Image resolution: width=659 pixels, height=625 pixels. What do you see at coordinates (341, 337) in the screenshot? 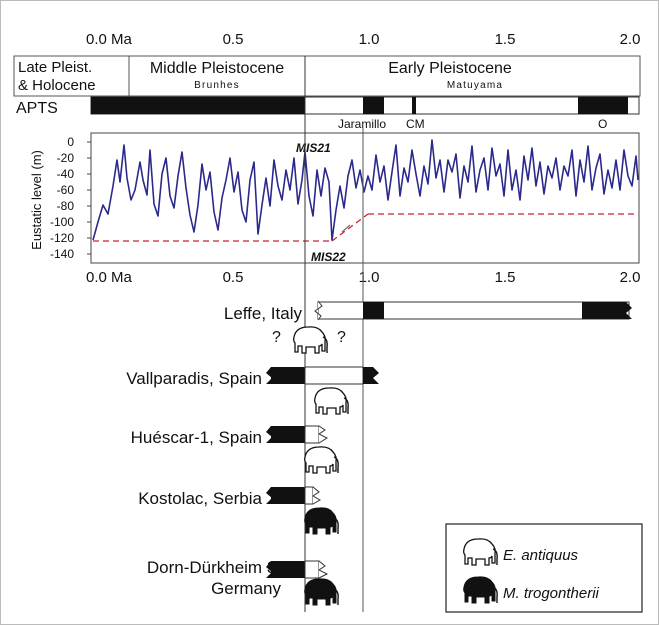
I see `question-mark-right: ?` at bounding box center [341, 337].